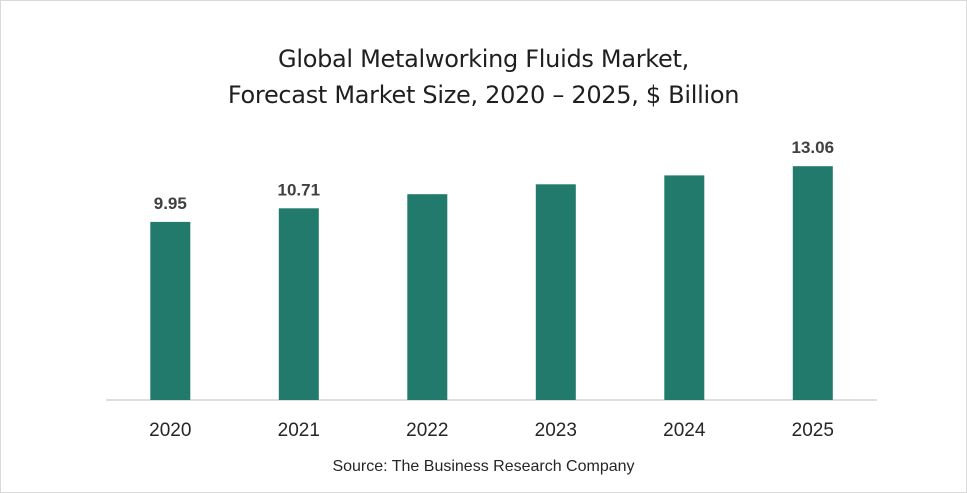 The image size is (967, 493). Describe the element at coordinates (483, 466) in the screenshot. I see `source-note: Source: The Business Research Company` at that location.